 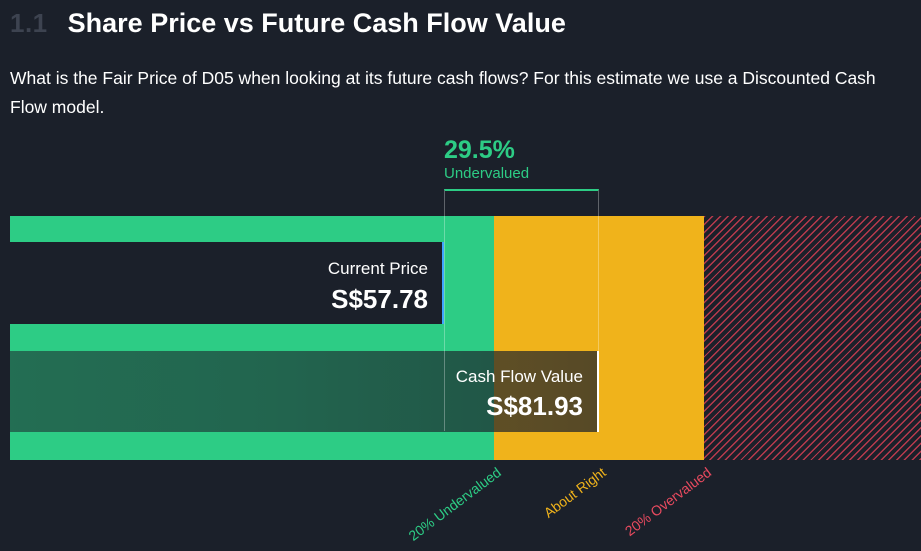 I want to click on difference-label: 29.5% Undervalued, so click(x=486, y=159).